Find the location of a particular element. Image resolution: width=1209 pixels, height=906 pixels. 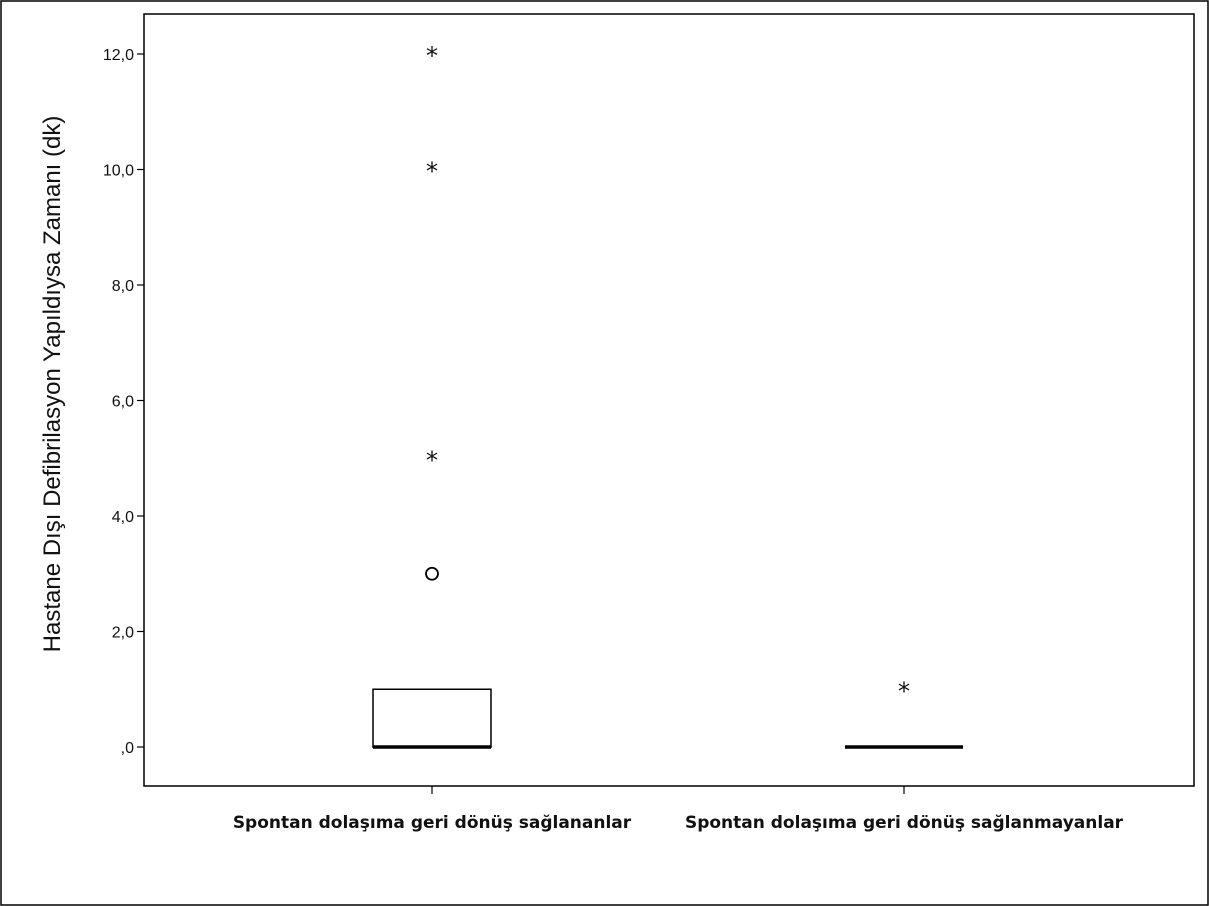

x-category-label: Spontan dolaşıma geri dönüş sağlananlar is located at coordinates (432, 823).